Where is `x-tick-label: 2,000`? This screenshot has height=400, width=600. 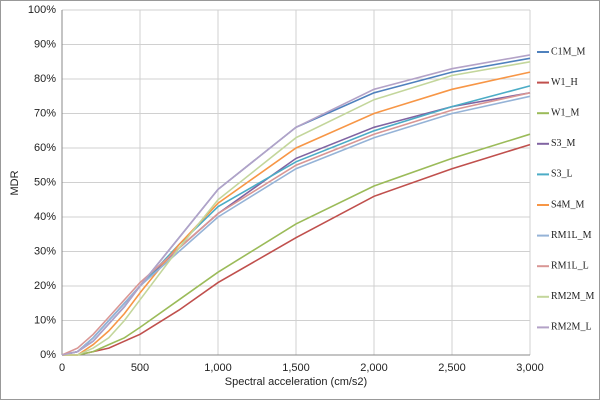
x-tick-label: 2,000 is located at coordinates (374, 368).